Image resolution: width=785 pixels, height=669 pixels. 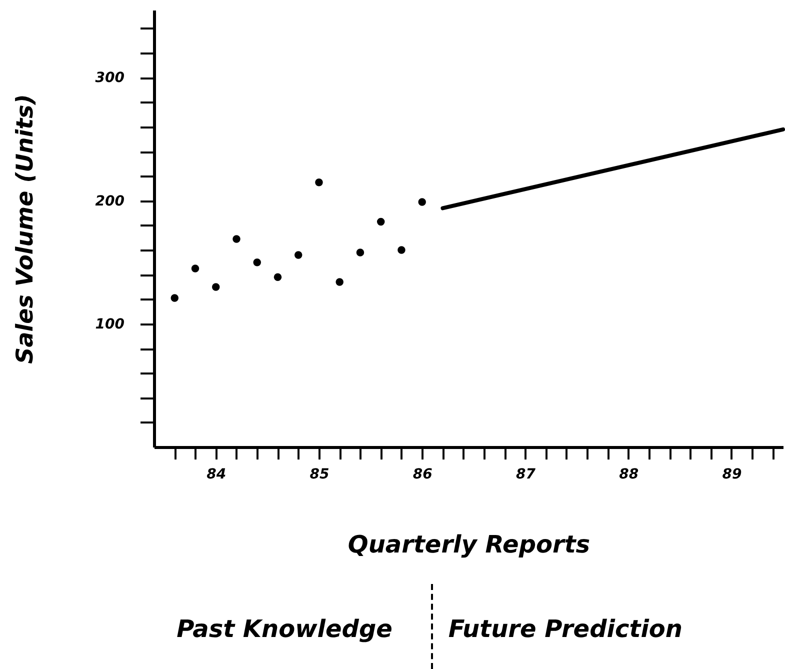 I want to click on y-tick-label: 300, so click(x=110, y=78).